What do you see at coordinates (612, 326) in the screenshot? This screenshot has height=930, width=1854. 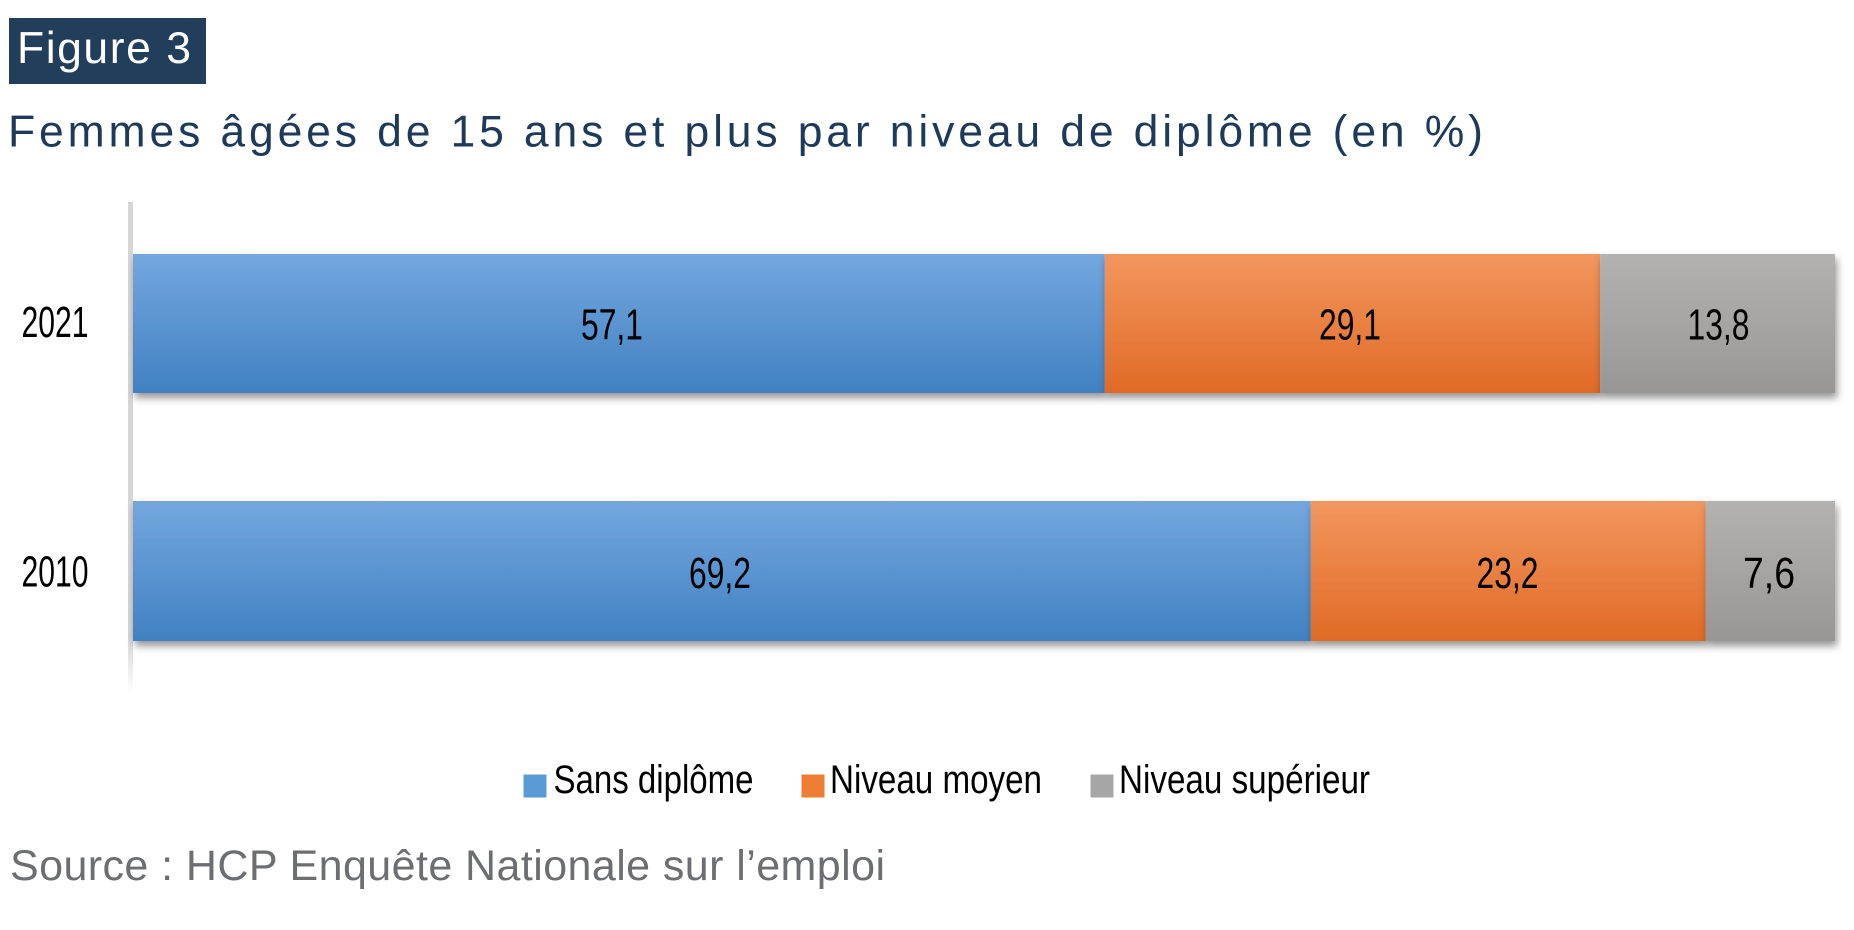 I see `svg-text: 57,1` at bounding box center [612, 326].